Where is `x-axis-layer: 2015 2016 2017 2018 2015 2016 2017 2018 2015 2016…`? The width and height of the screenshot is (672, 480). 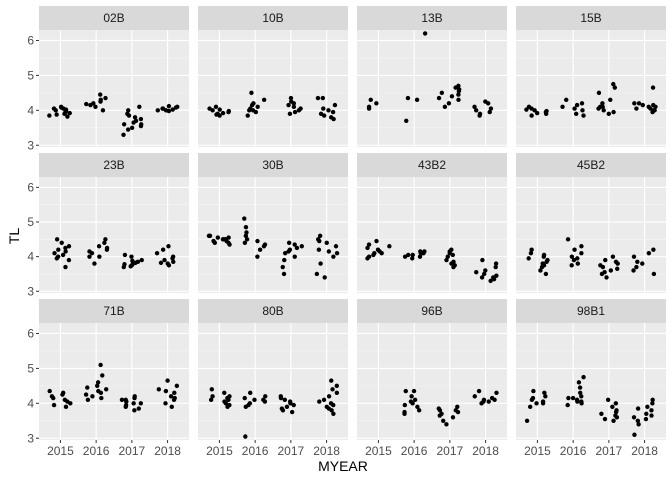
x-axis-layer: 2015 2016 2017 2018 2015 2016 2017 2018 2015 2016… is located at coordinates (352, 449).